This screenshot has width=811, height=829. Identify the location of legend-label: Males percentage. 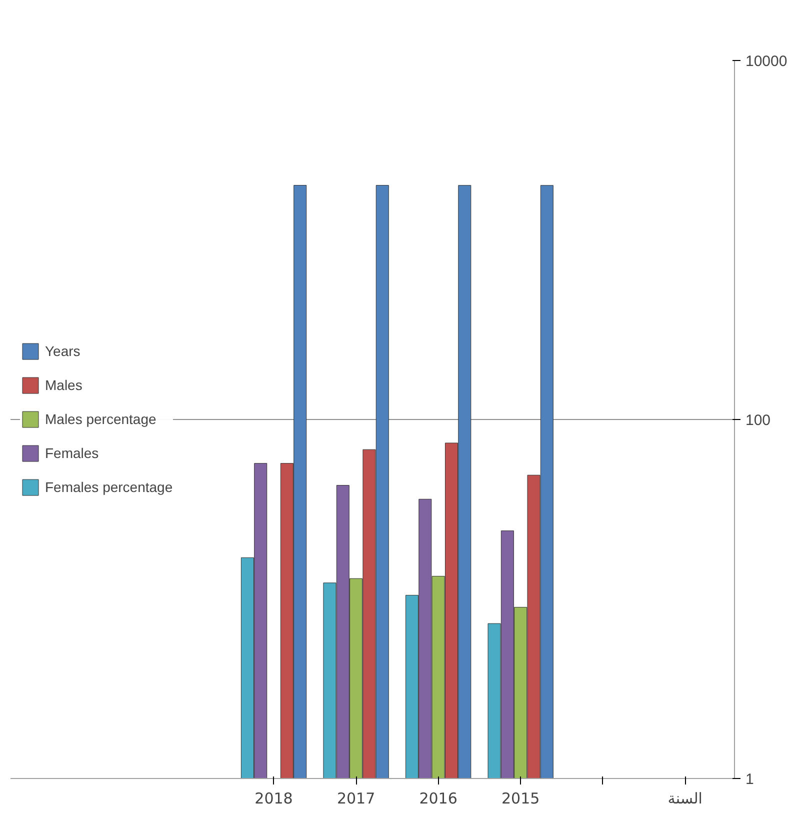
(100, 419).